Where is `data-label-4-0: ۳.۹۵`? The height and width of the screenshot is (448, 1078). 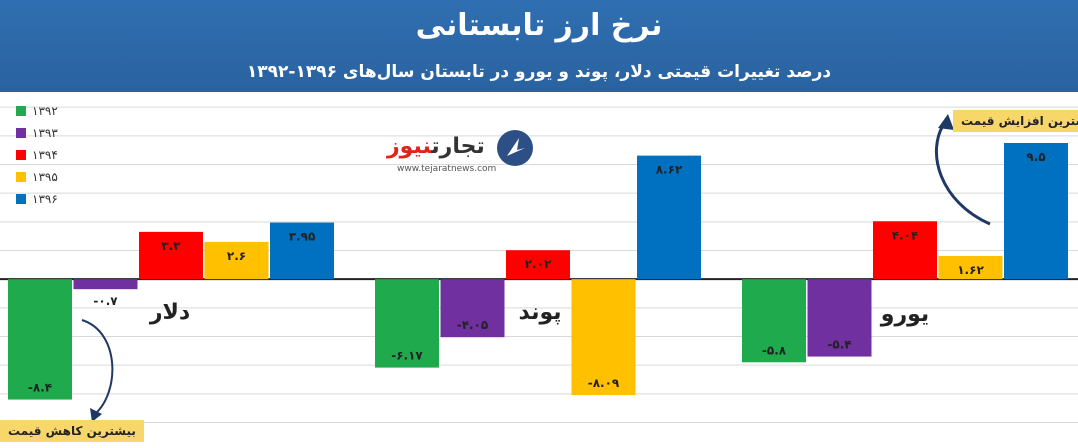
data-label-4-0: ۳.۹۵ is located at coordinates (302, 237).